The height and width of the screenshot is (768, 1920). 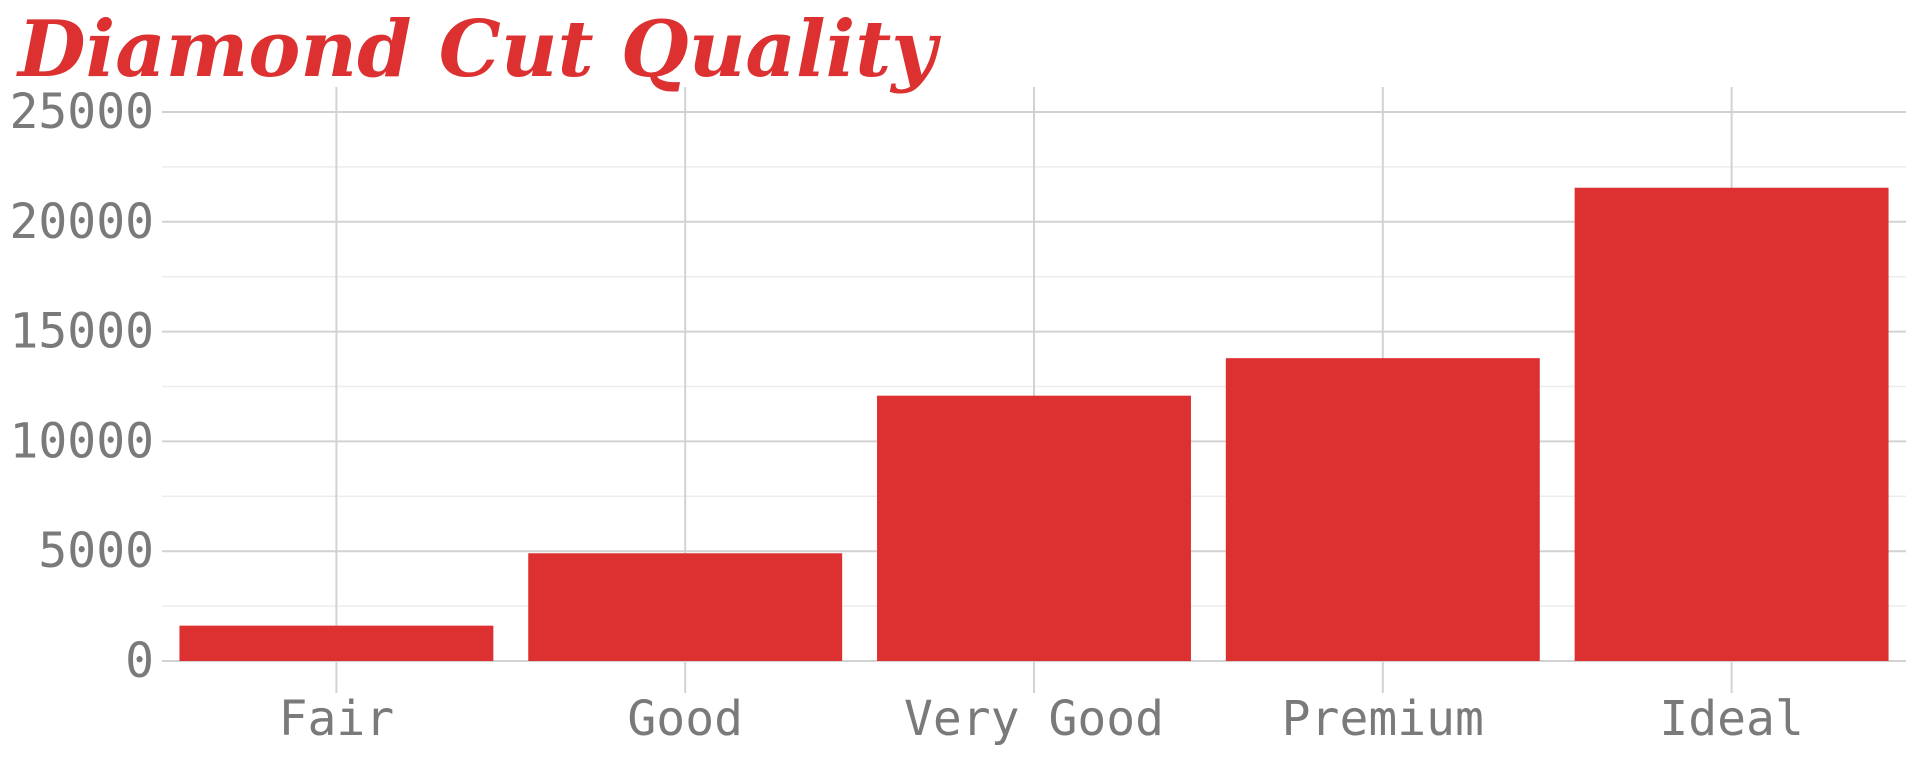 What do you see at coordinates (96, 551) in the screenshot?
I see `y-tick-label: 5000` at bounding box center [96, 551].